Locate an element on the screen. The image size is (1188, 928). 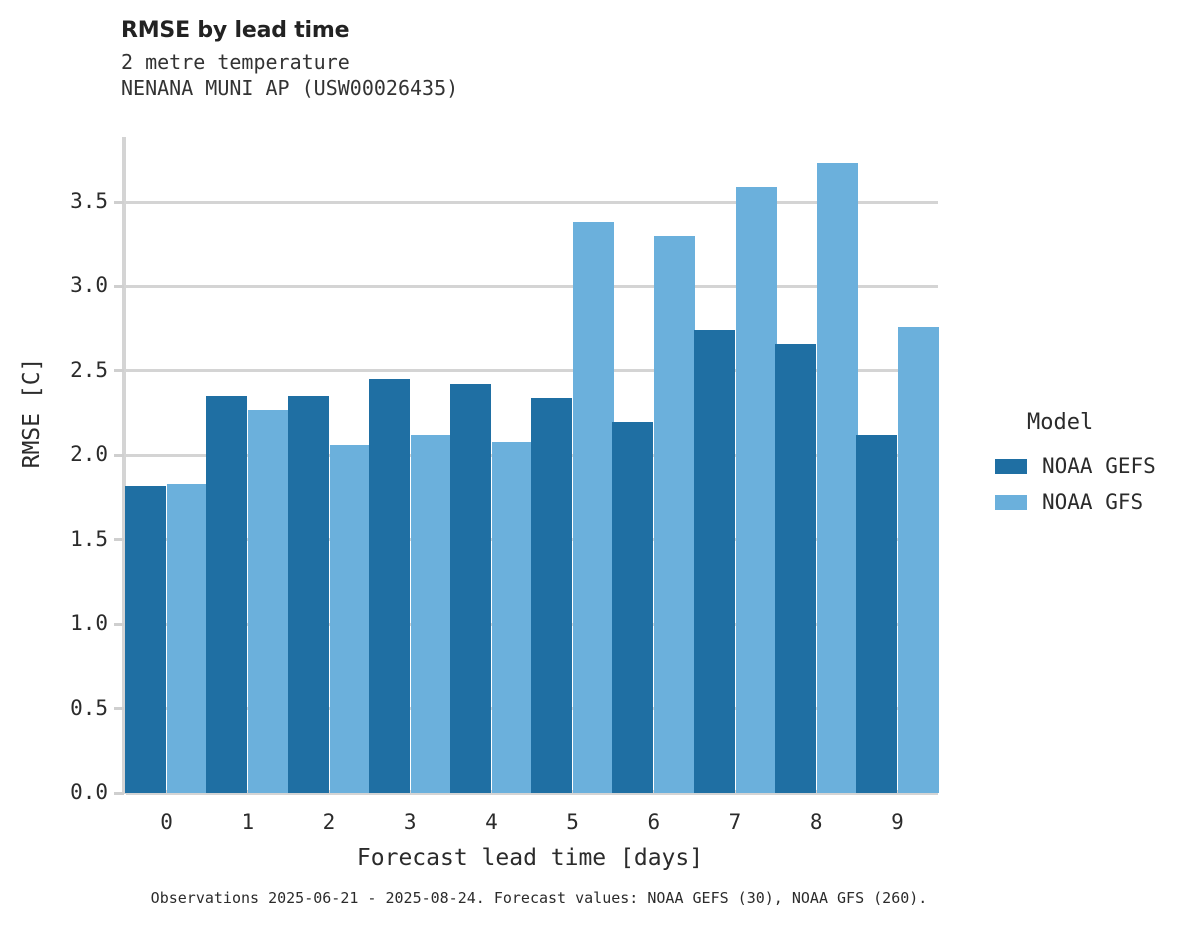
y-tick-label: 2.5 is located at coordinates (89, 369).